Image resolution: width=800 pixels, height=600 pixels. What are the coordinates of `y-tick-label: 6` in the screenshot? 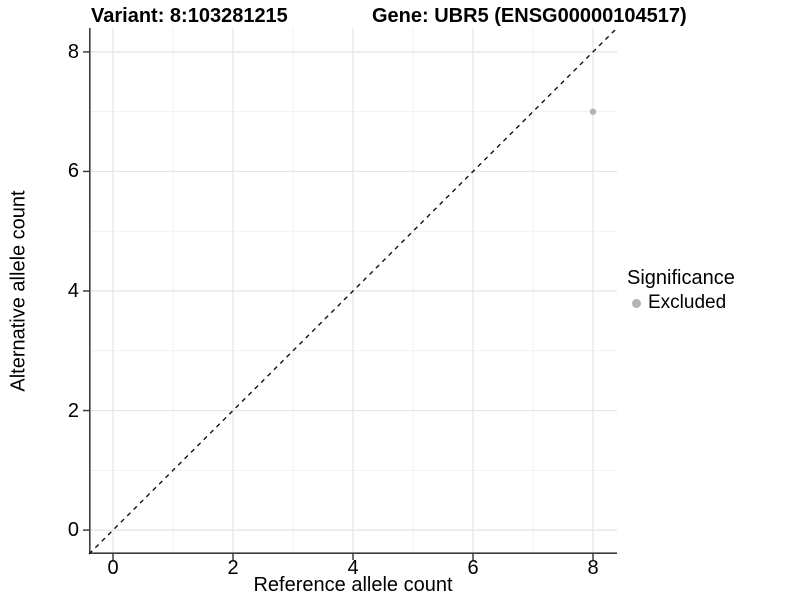 It's located at (73, 171).